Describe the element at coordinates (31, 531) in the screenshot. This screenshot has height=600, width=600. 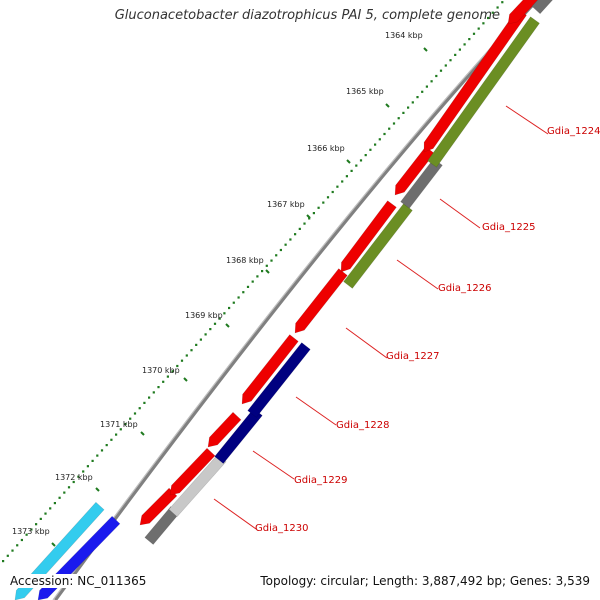
I see `kbp-label: 1373 kbp` at that location.